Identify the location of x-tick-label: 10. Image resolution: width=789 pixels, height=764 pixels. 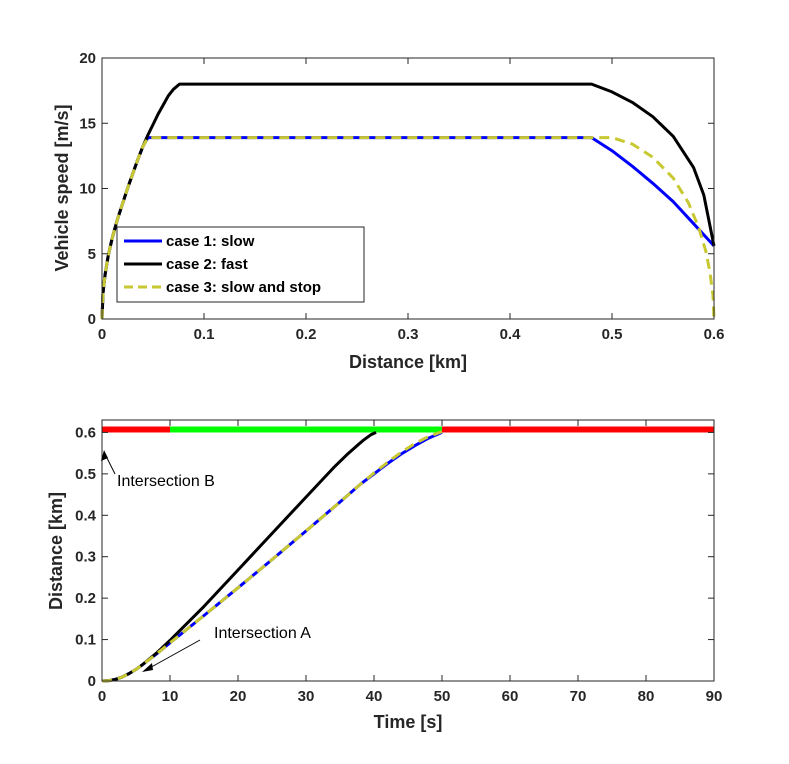
(170, 696).